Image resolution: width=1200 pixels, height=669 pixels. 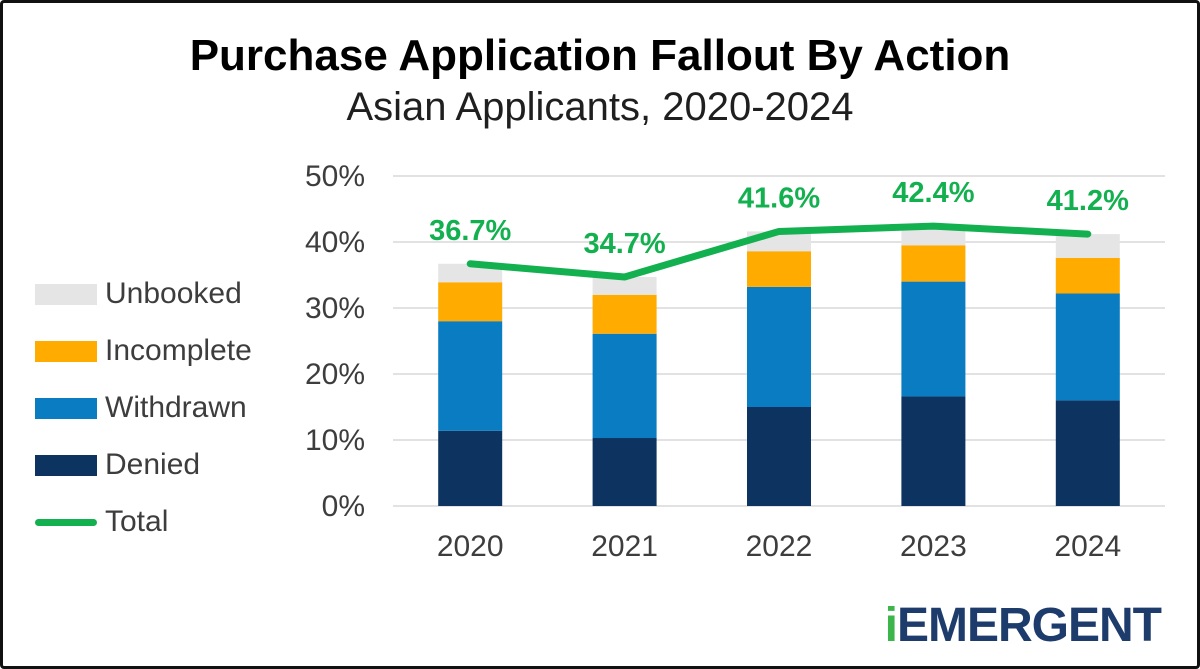 I want to click on legend-item-incomplete: Incomplete, so click(x=143, y=351).